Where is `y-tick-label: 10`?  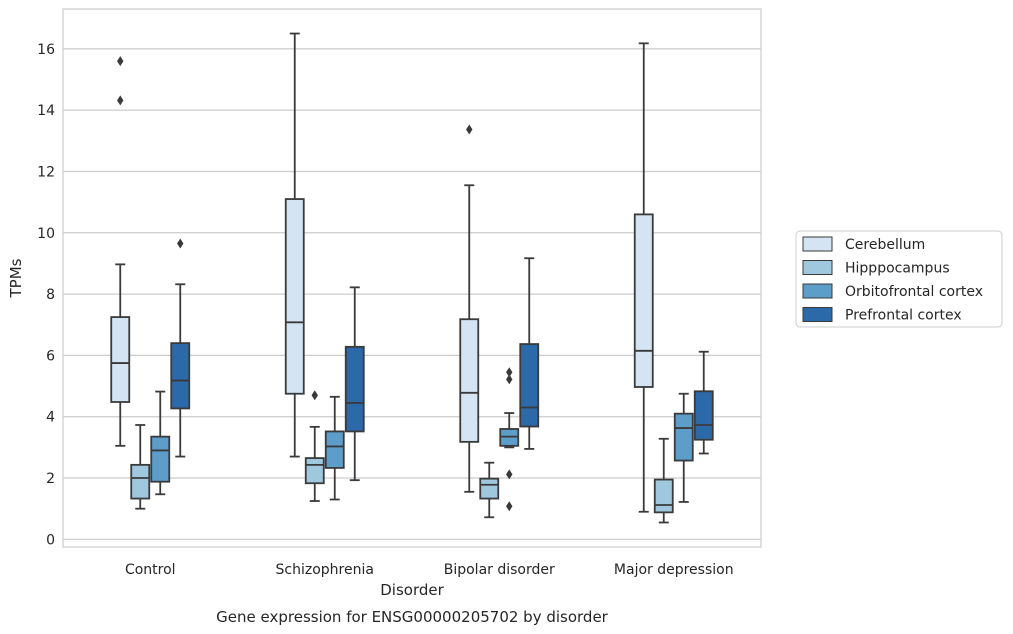 y-tick-label: 10 is located at coordinates (46, 234).